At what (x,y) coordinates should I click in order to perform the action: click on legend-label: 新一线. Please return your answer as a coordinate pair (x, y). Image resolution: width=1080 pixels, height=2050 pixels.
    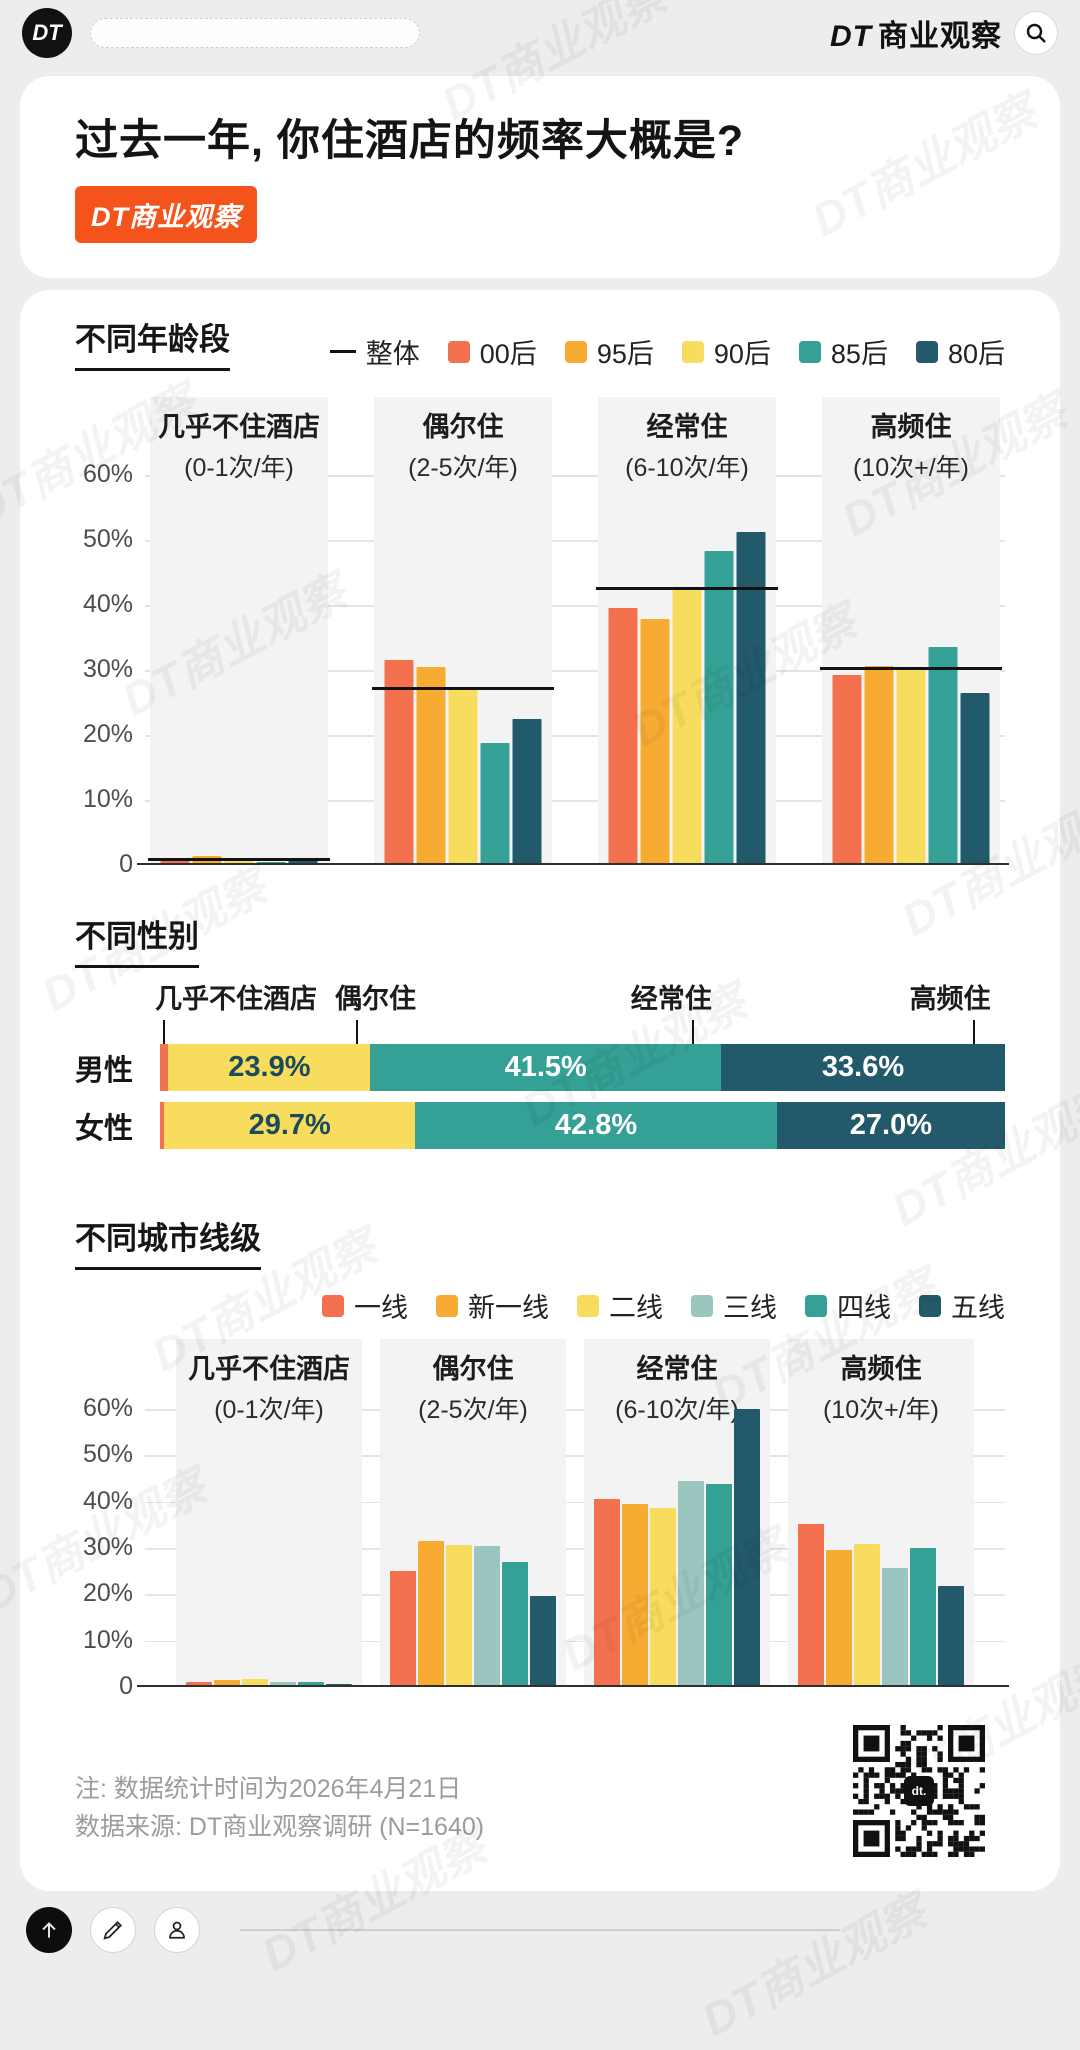
    Looking at the image, I should click on (508, 1308).